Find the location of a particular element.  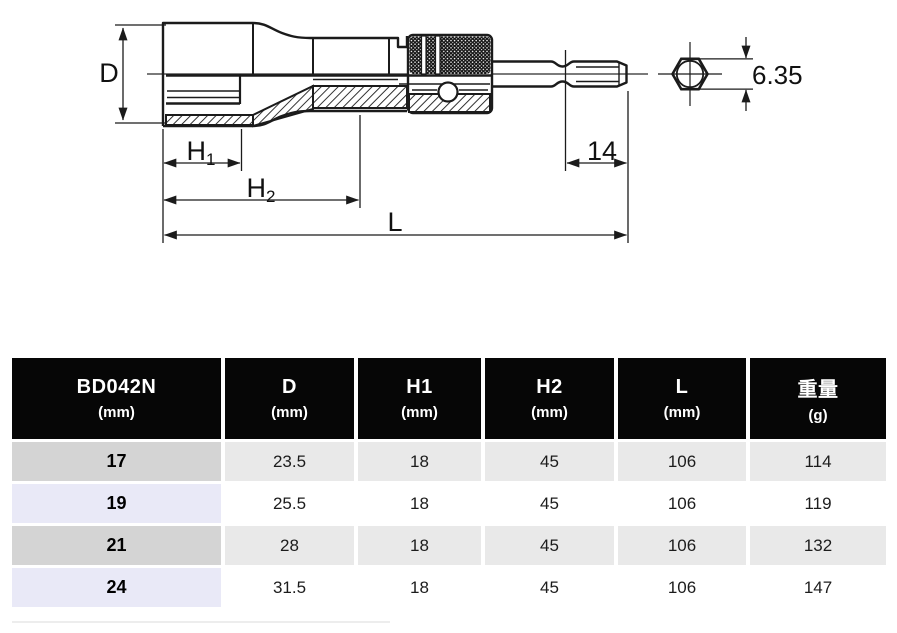

cell-d: 31.5 is located at coordinates (289, 587).